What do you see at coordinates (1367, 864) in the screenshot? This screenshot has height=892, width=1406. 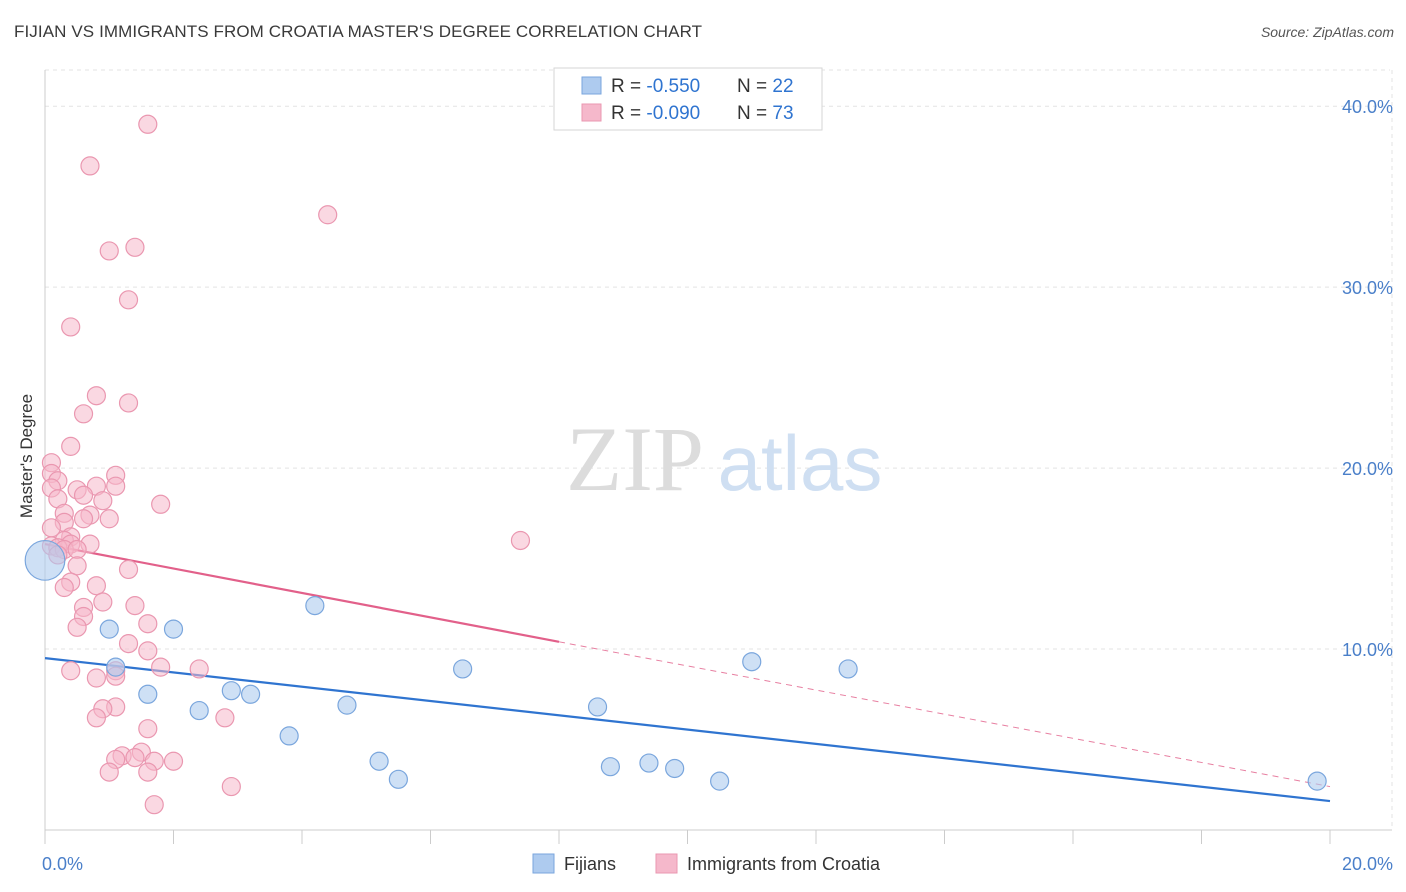 I see `x-tick-label: 20.0%` at bounding box center [1367, 864].